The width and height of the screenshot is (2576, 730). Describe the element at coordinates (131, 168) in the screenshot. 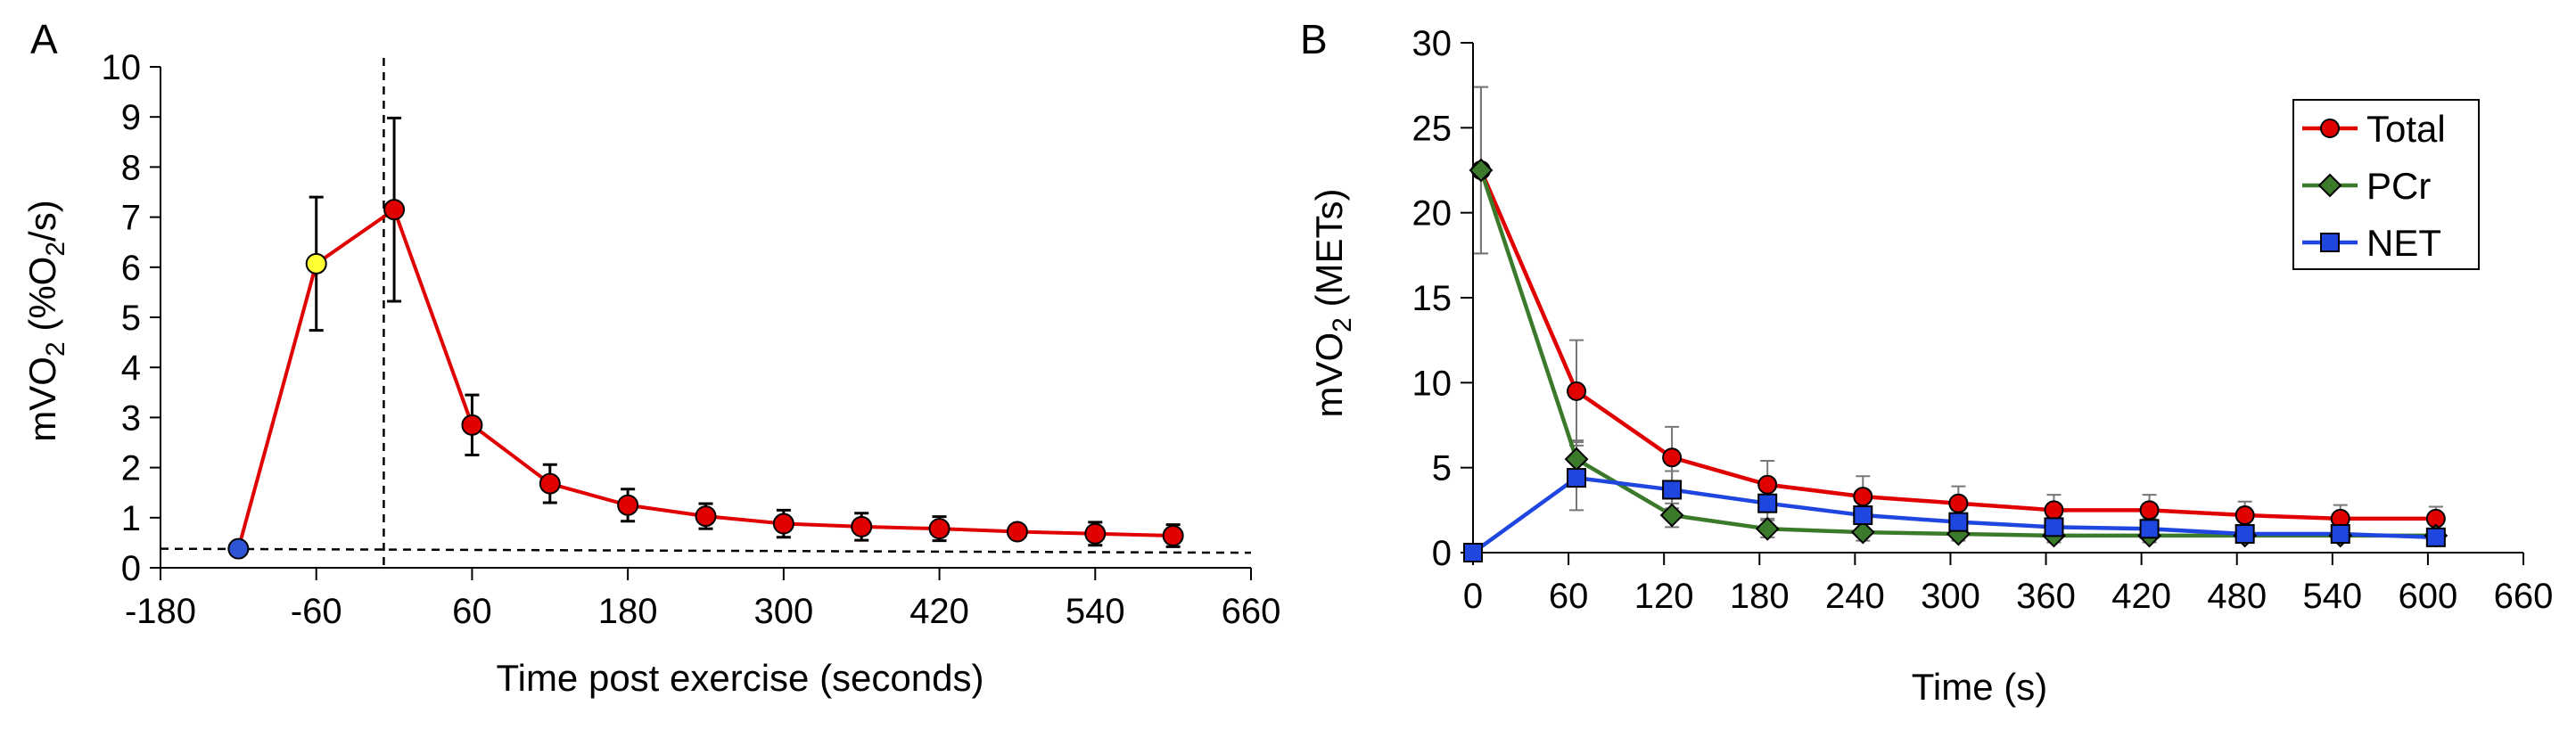

I see `y-tick-label-a: 8` at that location.